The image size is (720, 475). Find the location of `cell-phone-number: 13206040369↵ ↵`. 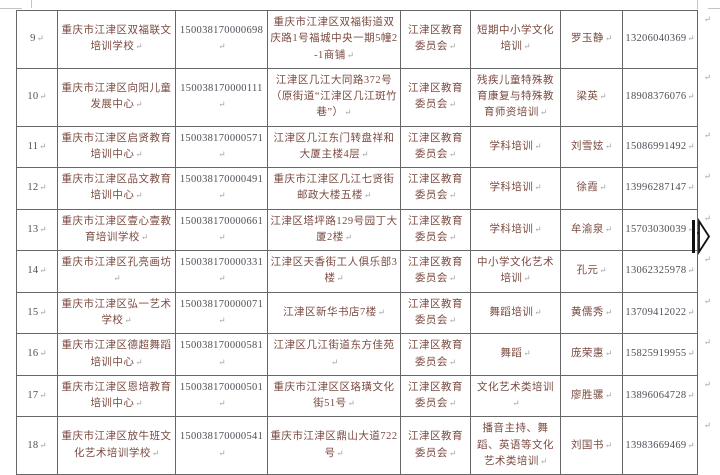

cell-phone-number: 13206040369↵ ↵ is located at coordinates (666, 39).